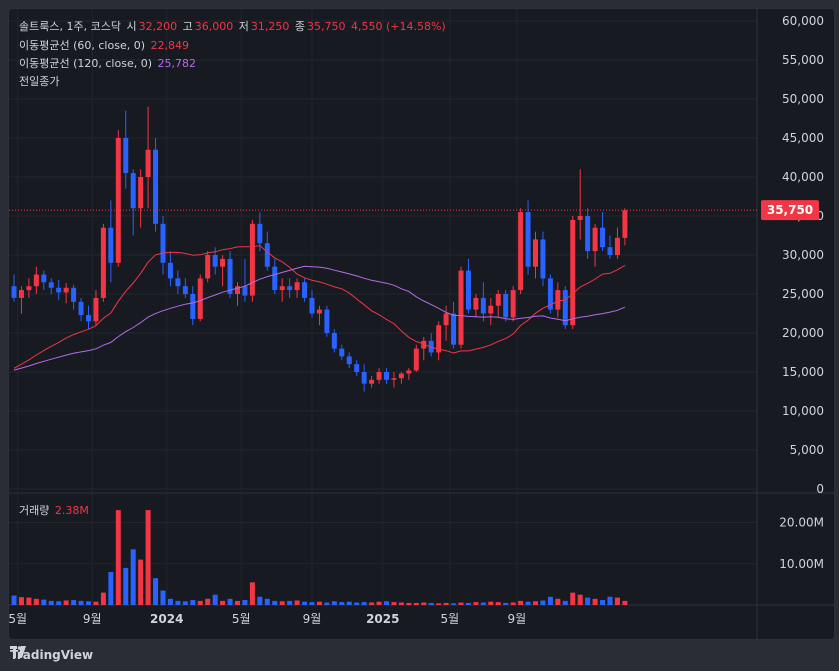 The height and width of the screenshot is (671, 839). What do you see at coordinates (319, 307) in the screenshot?
I see `ma60-line` at bounding box center [319, 307].